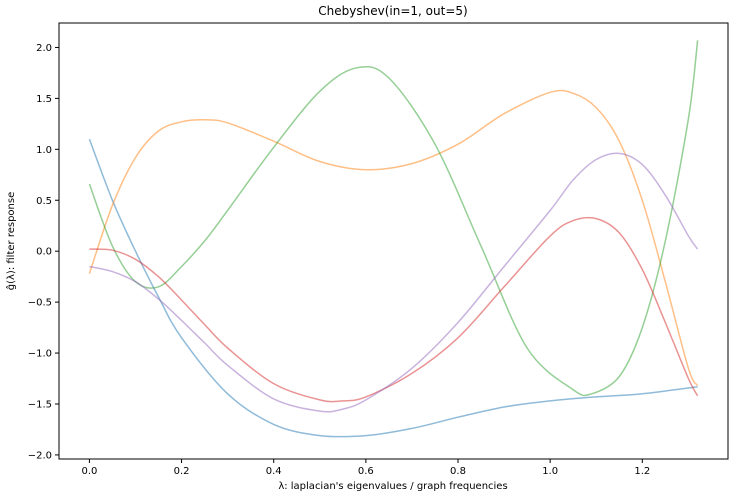 The height and width of the screenshot is (500, 735). Describe the element at coordinates (40, 303) in the screenshot. I see `y-tick-label: −0.5` at that location.